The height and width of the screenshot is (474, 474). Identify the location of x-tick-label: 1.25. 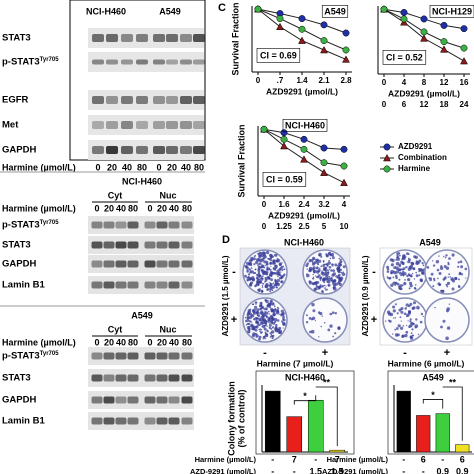
(284, 226).